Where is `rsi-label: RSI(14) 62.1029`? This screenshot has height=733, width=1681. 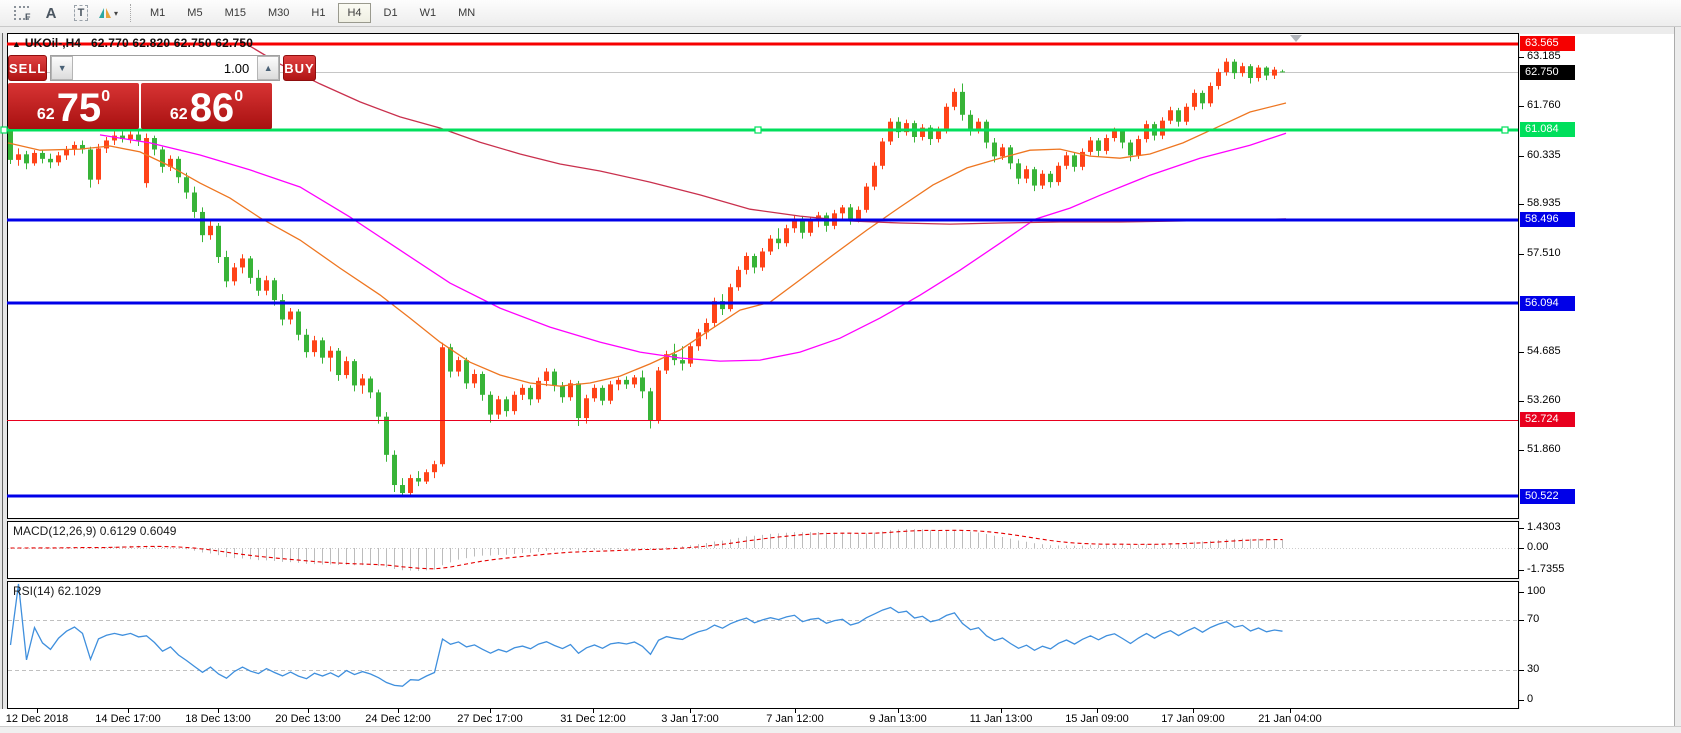
rsi-label: RSI(14) 62.1029 is located at coordinates (57, 591).